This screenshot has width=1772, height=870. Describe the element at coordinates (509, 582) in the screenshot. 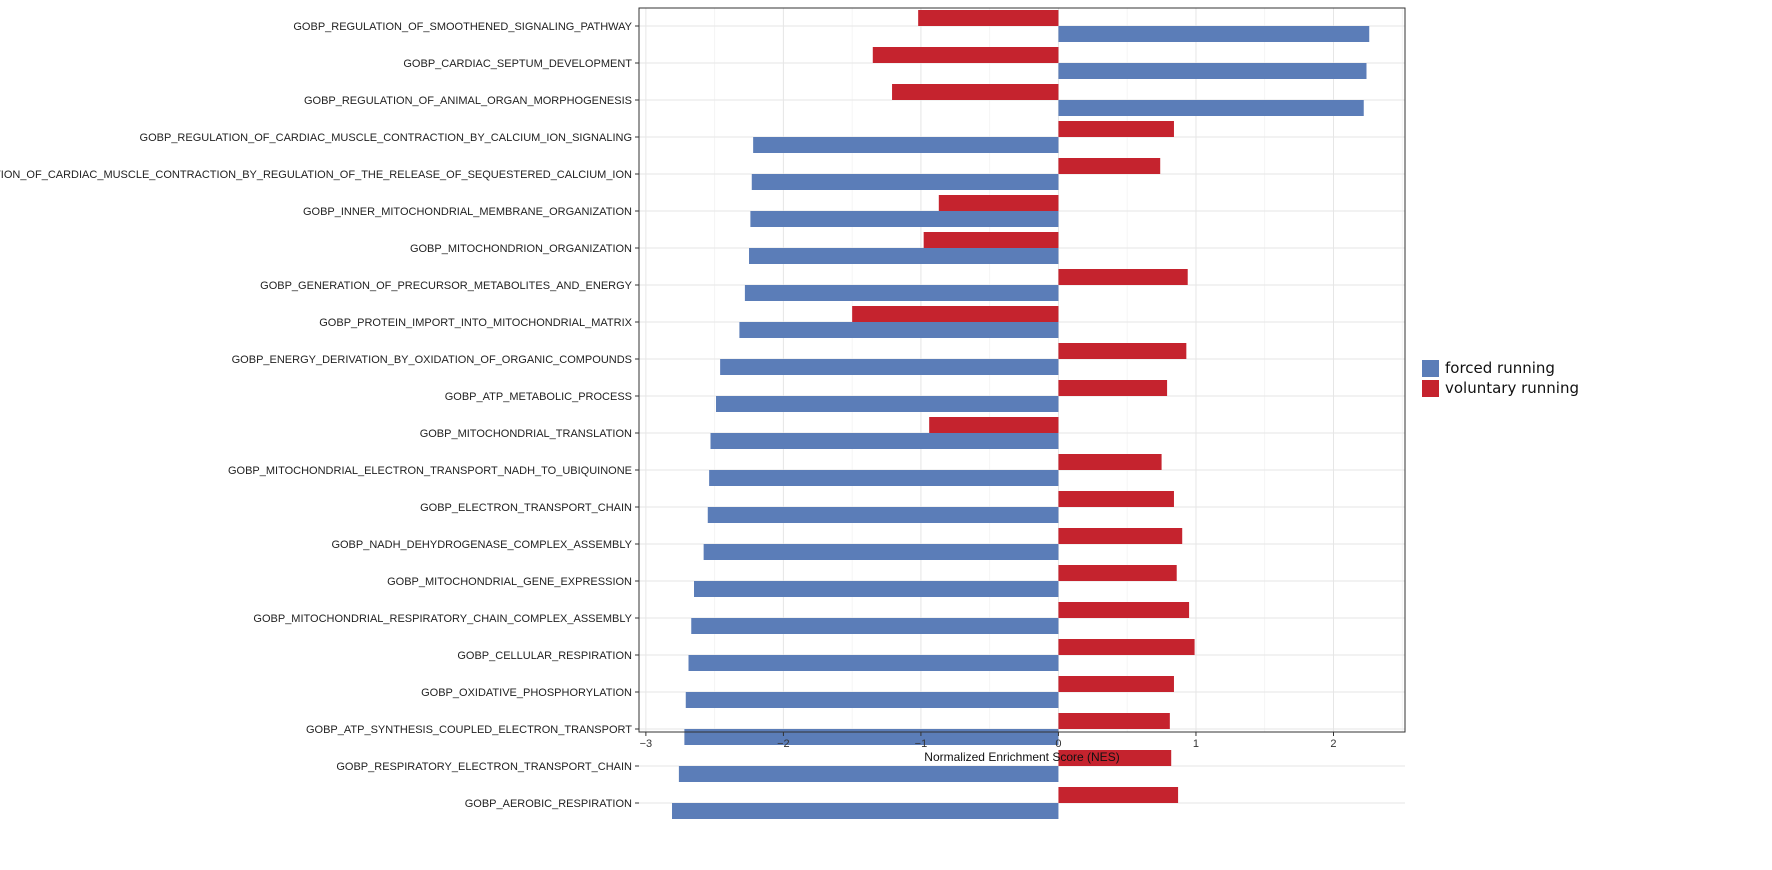

I see `category-label: GOBP_MITOCHONDRIAL_GENE_EXPRESSION` at that location.